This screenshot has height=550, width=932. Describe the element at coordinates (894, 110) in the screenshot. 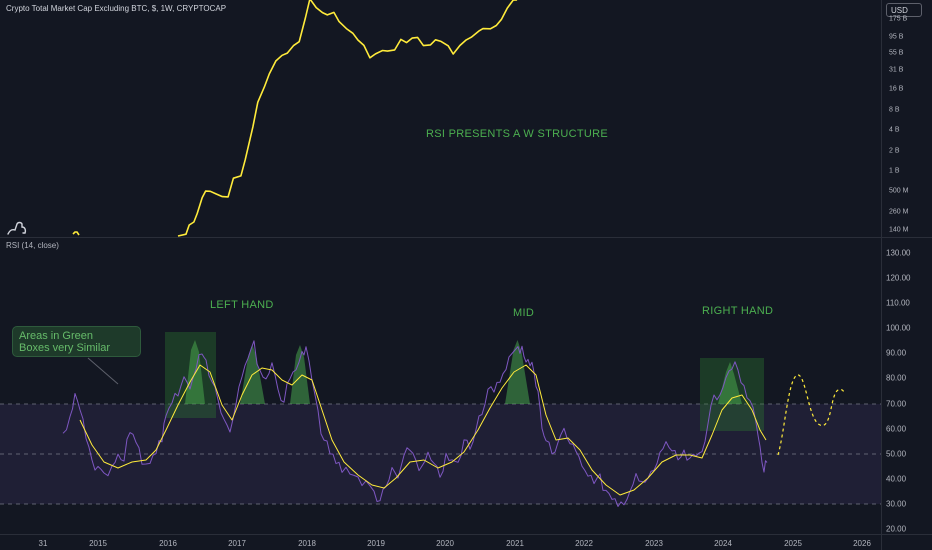

I see `price-axis-tick: 8 B` at that location.